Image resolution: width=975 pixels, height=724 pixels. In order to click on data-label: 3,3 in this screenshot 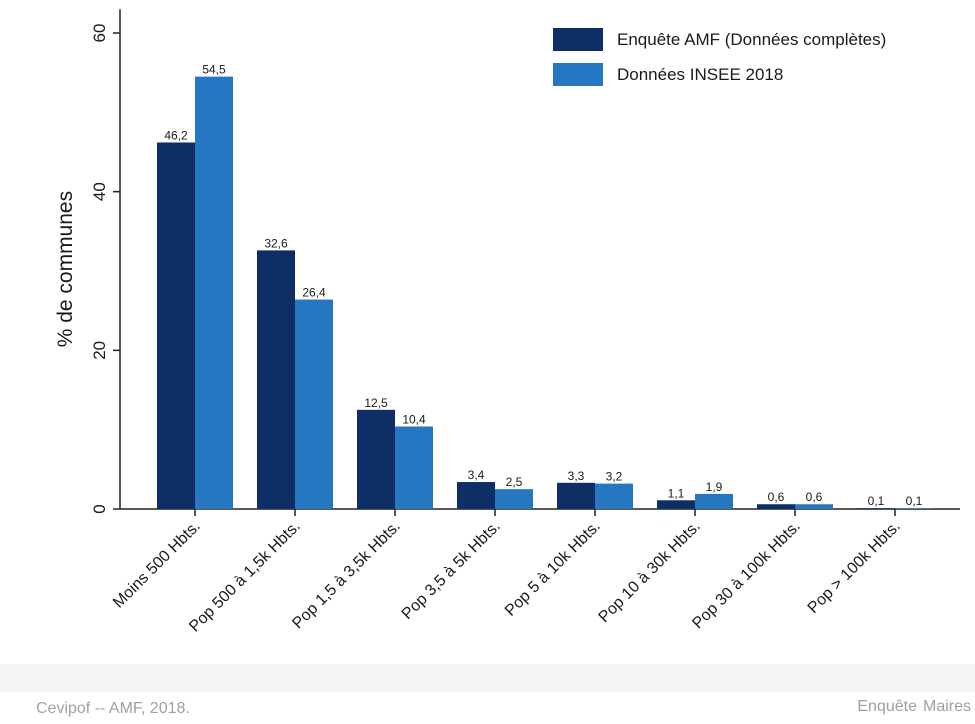, I will do `click(576, 476)`.